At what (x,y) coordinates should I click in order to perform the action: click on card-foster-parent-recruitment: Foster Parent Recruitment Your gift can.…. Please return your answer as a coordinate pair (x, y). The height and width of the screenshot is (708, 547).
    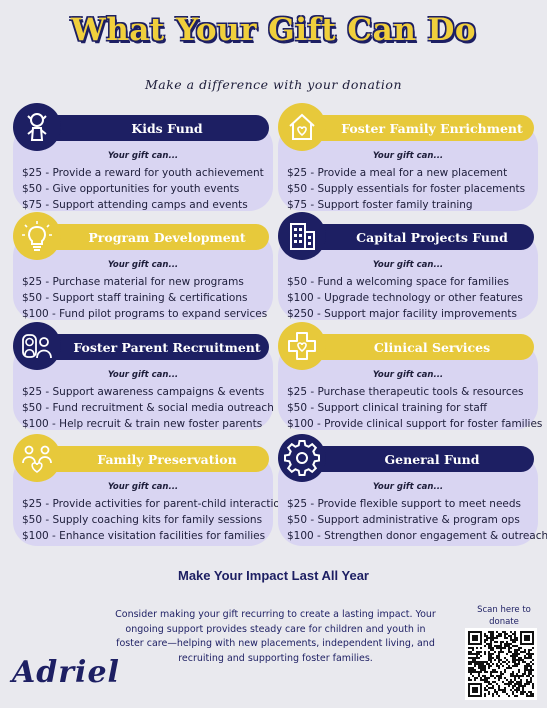
    Looking at the image, I should click on (143, 377).